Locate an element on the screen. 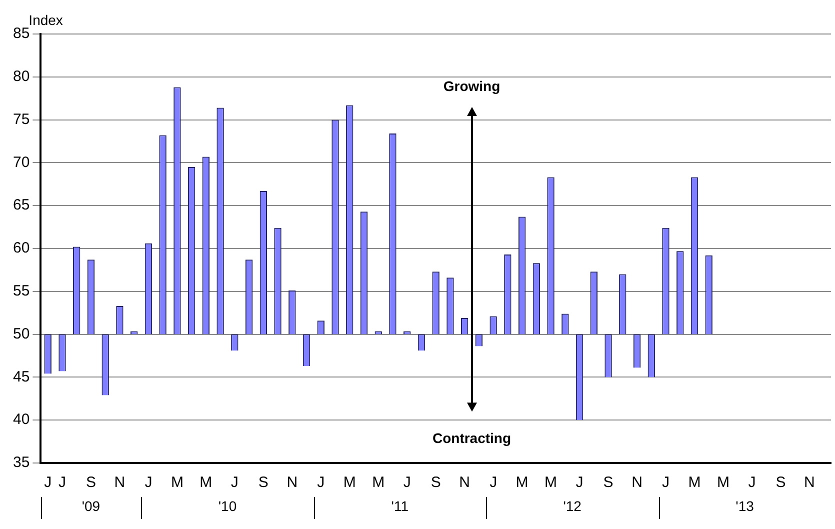 Image resolution: width=835 pixels, height=529 pixels. annotation: Growing is located at coordinates (471, 86).